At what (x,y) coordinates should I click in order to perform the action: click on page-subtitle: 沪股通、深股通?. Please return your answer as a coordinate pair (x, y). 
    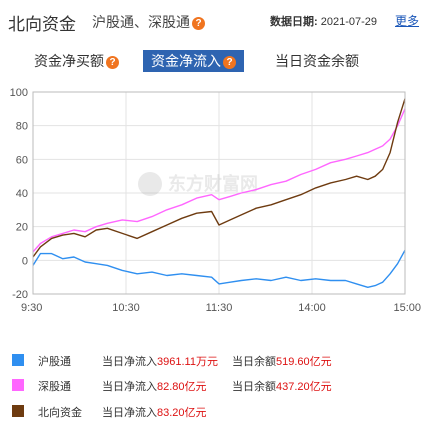
    Looking at the image, I should click on (148, 22).